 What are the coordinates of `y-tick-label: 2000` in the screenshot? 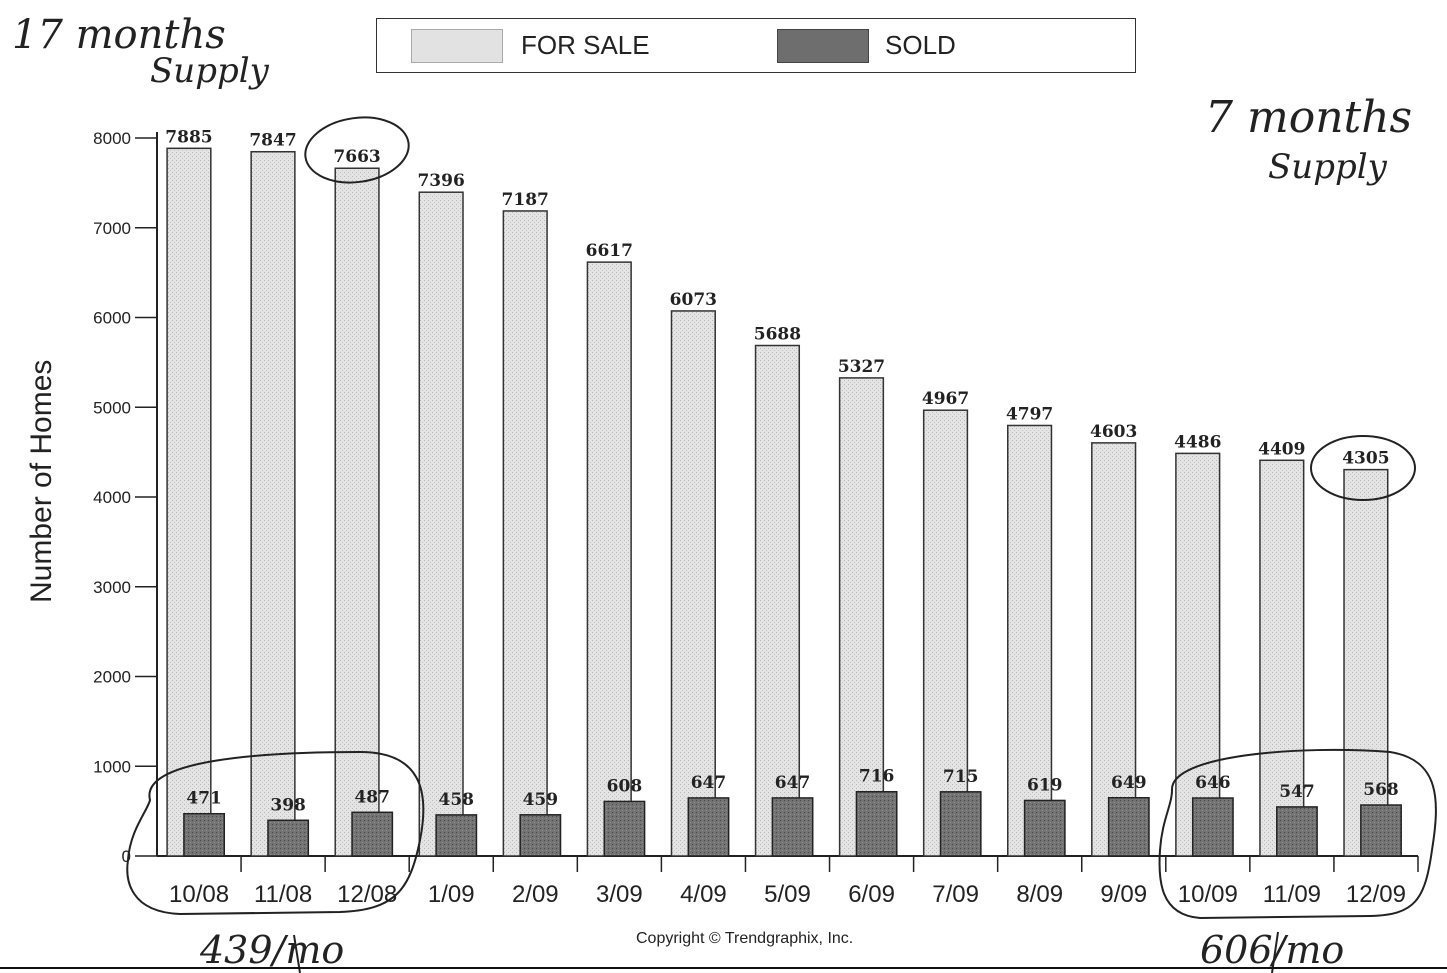 It's located at (112, 677).